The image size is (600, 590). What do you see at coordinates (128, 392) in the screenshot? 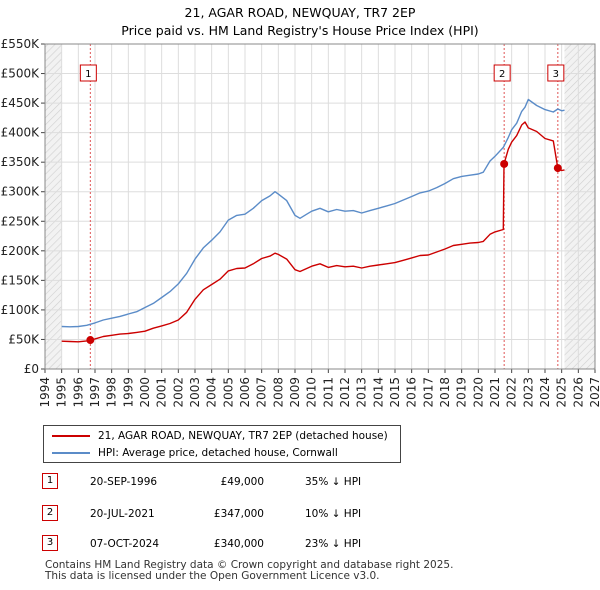
I see `x-tick-label: 1999` at bounding box center [128, 392].